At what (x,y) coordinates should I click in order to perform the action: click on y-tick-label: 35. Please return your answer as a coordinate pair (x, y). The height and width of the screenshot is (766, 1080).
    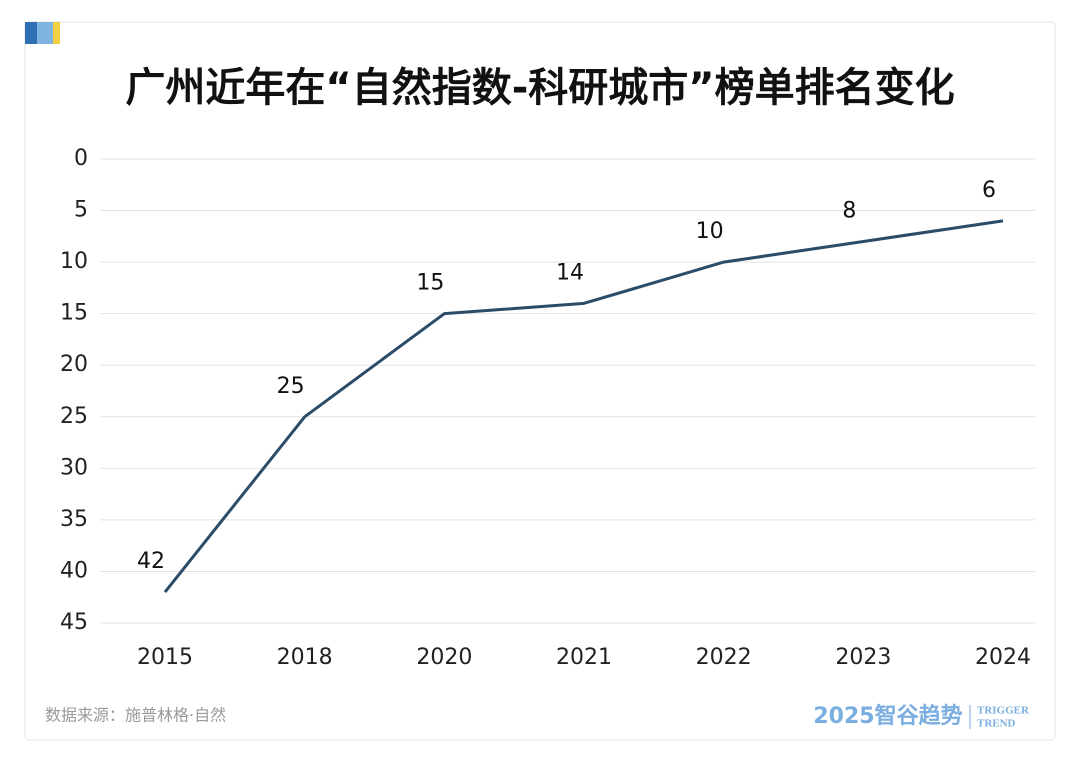
    Looking at the image, I should click on (74, 519).